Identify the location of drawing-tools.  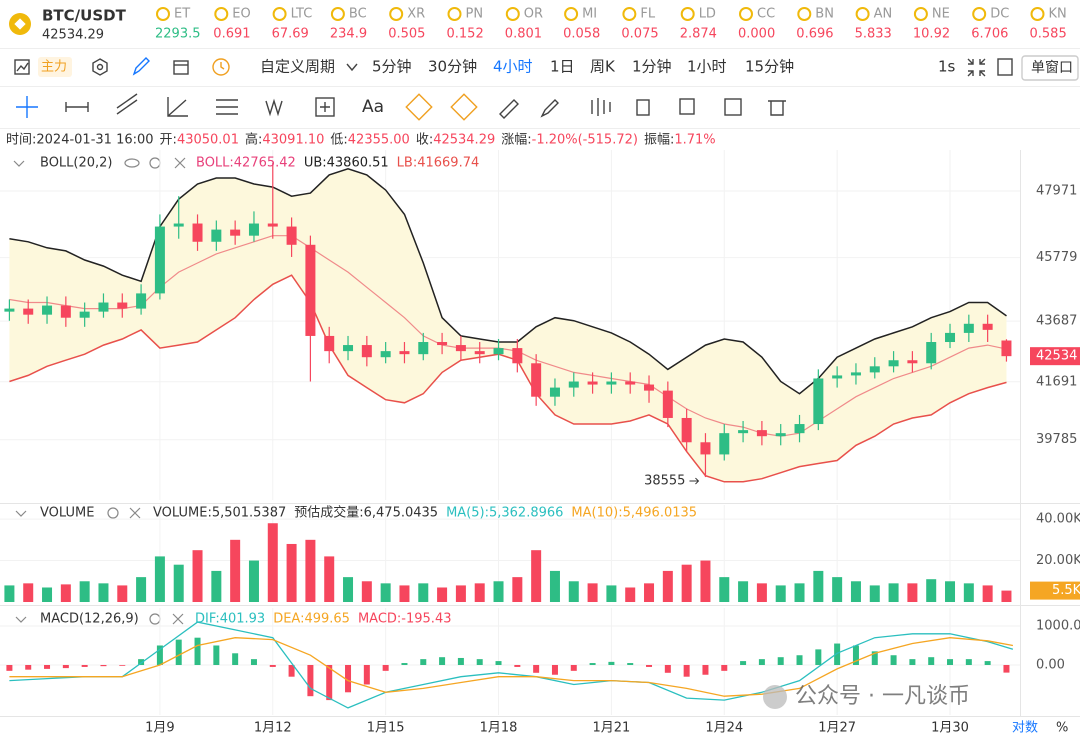
(401, 107).